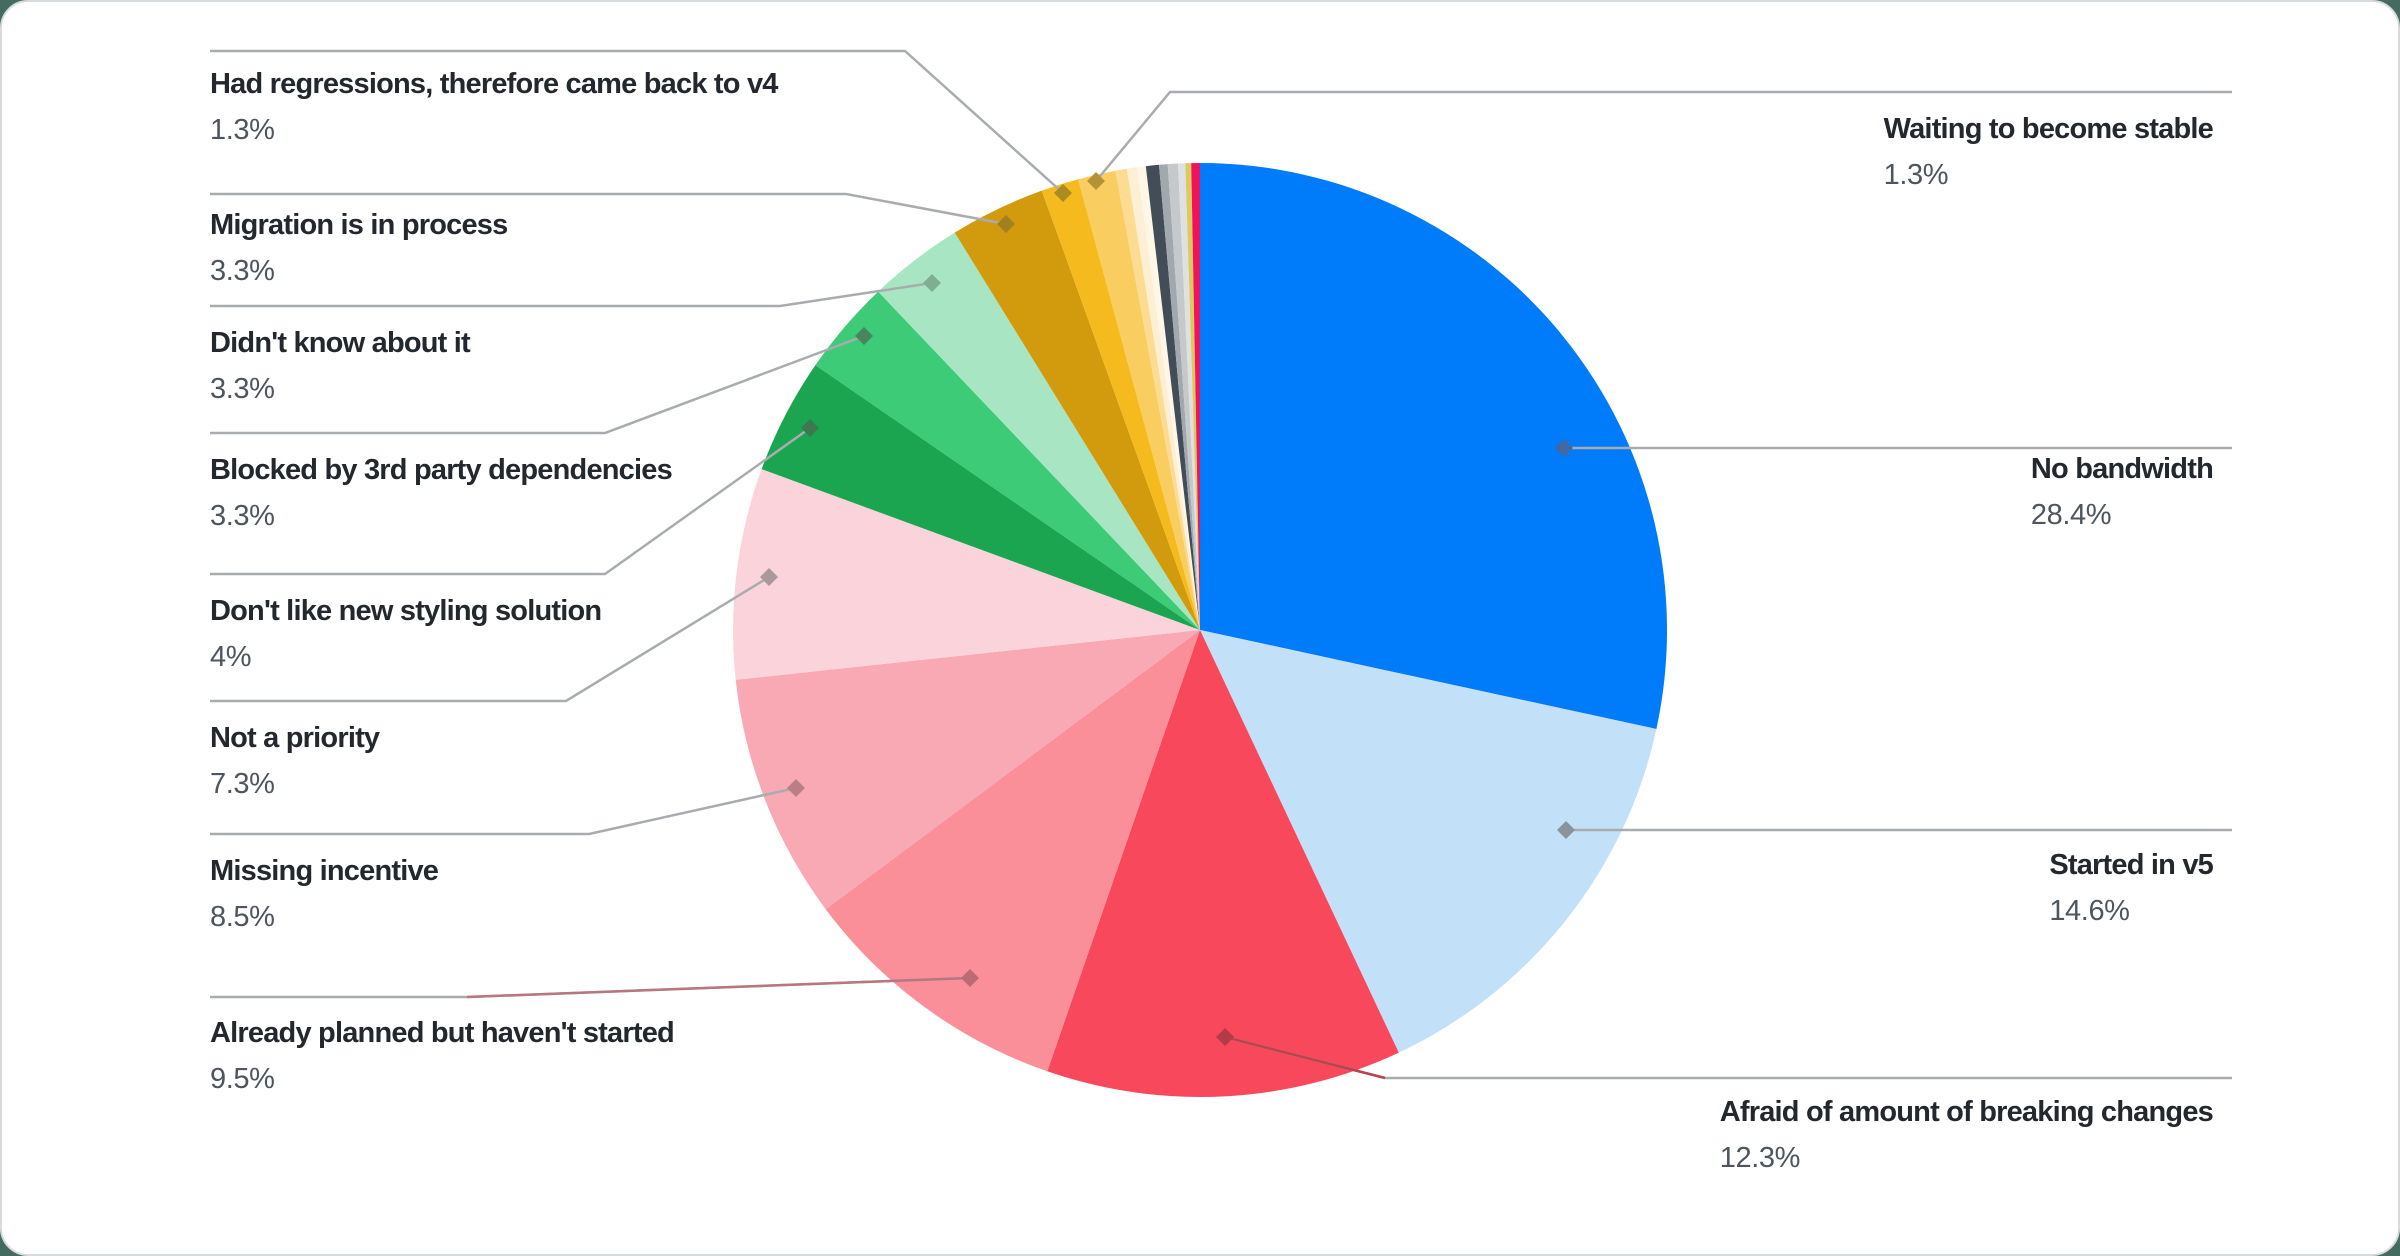 This screenshot has width=2400, height=1256. What do you see at coordinates (769, 577) in the screenshot?
I see `leader-marker-not-a-priority` at bounding box center [769, 577].